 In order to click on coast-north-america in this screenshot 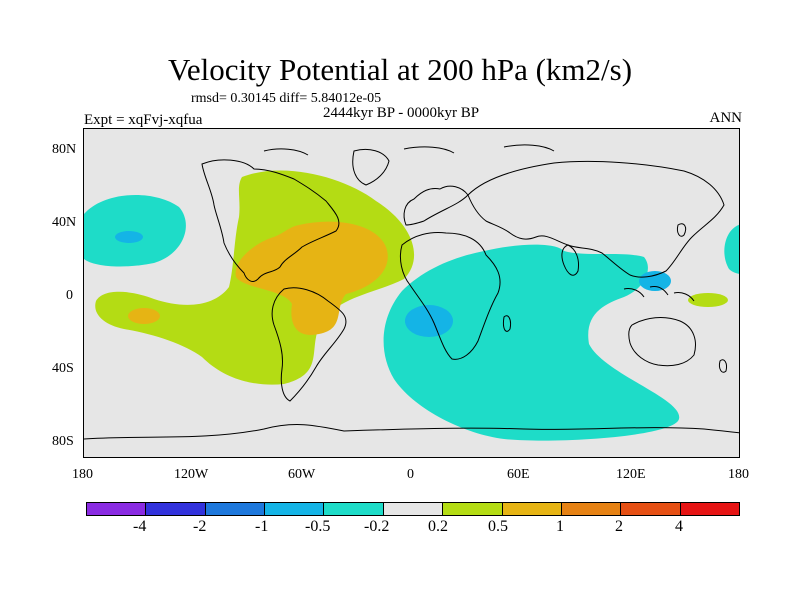, I will do `click(270, 220)`.